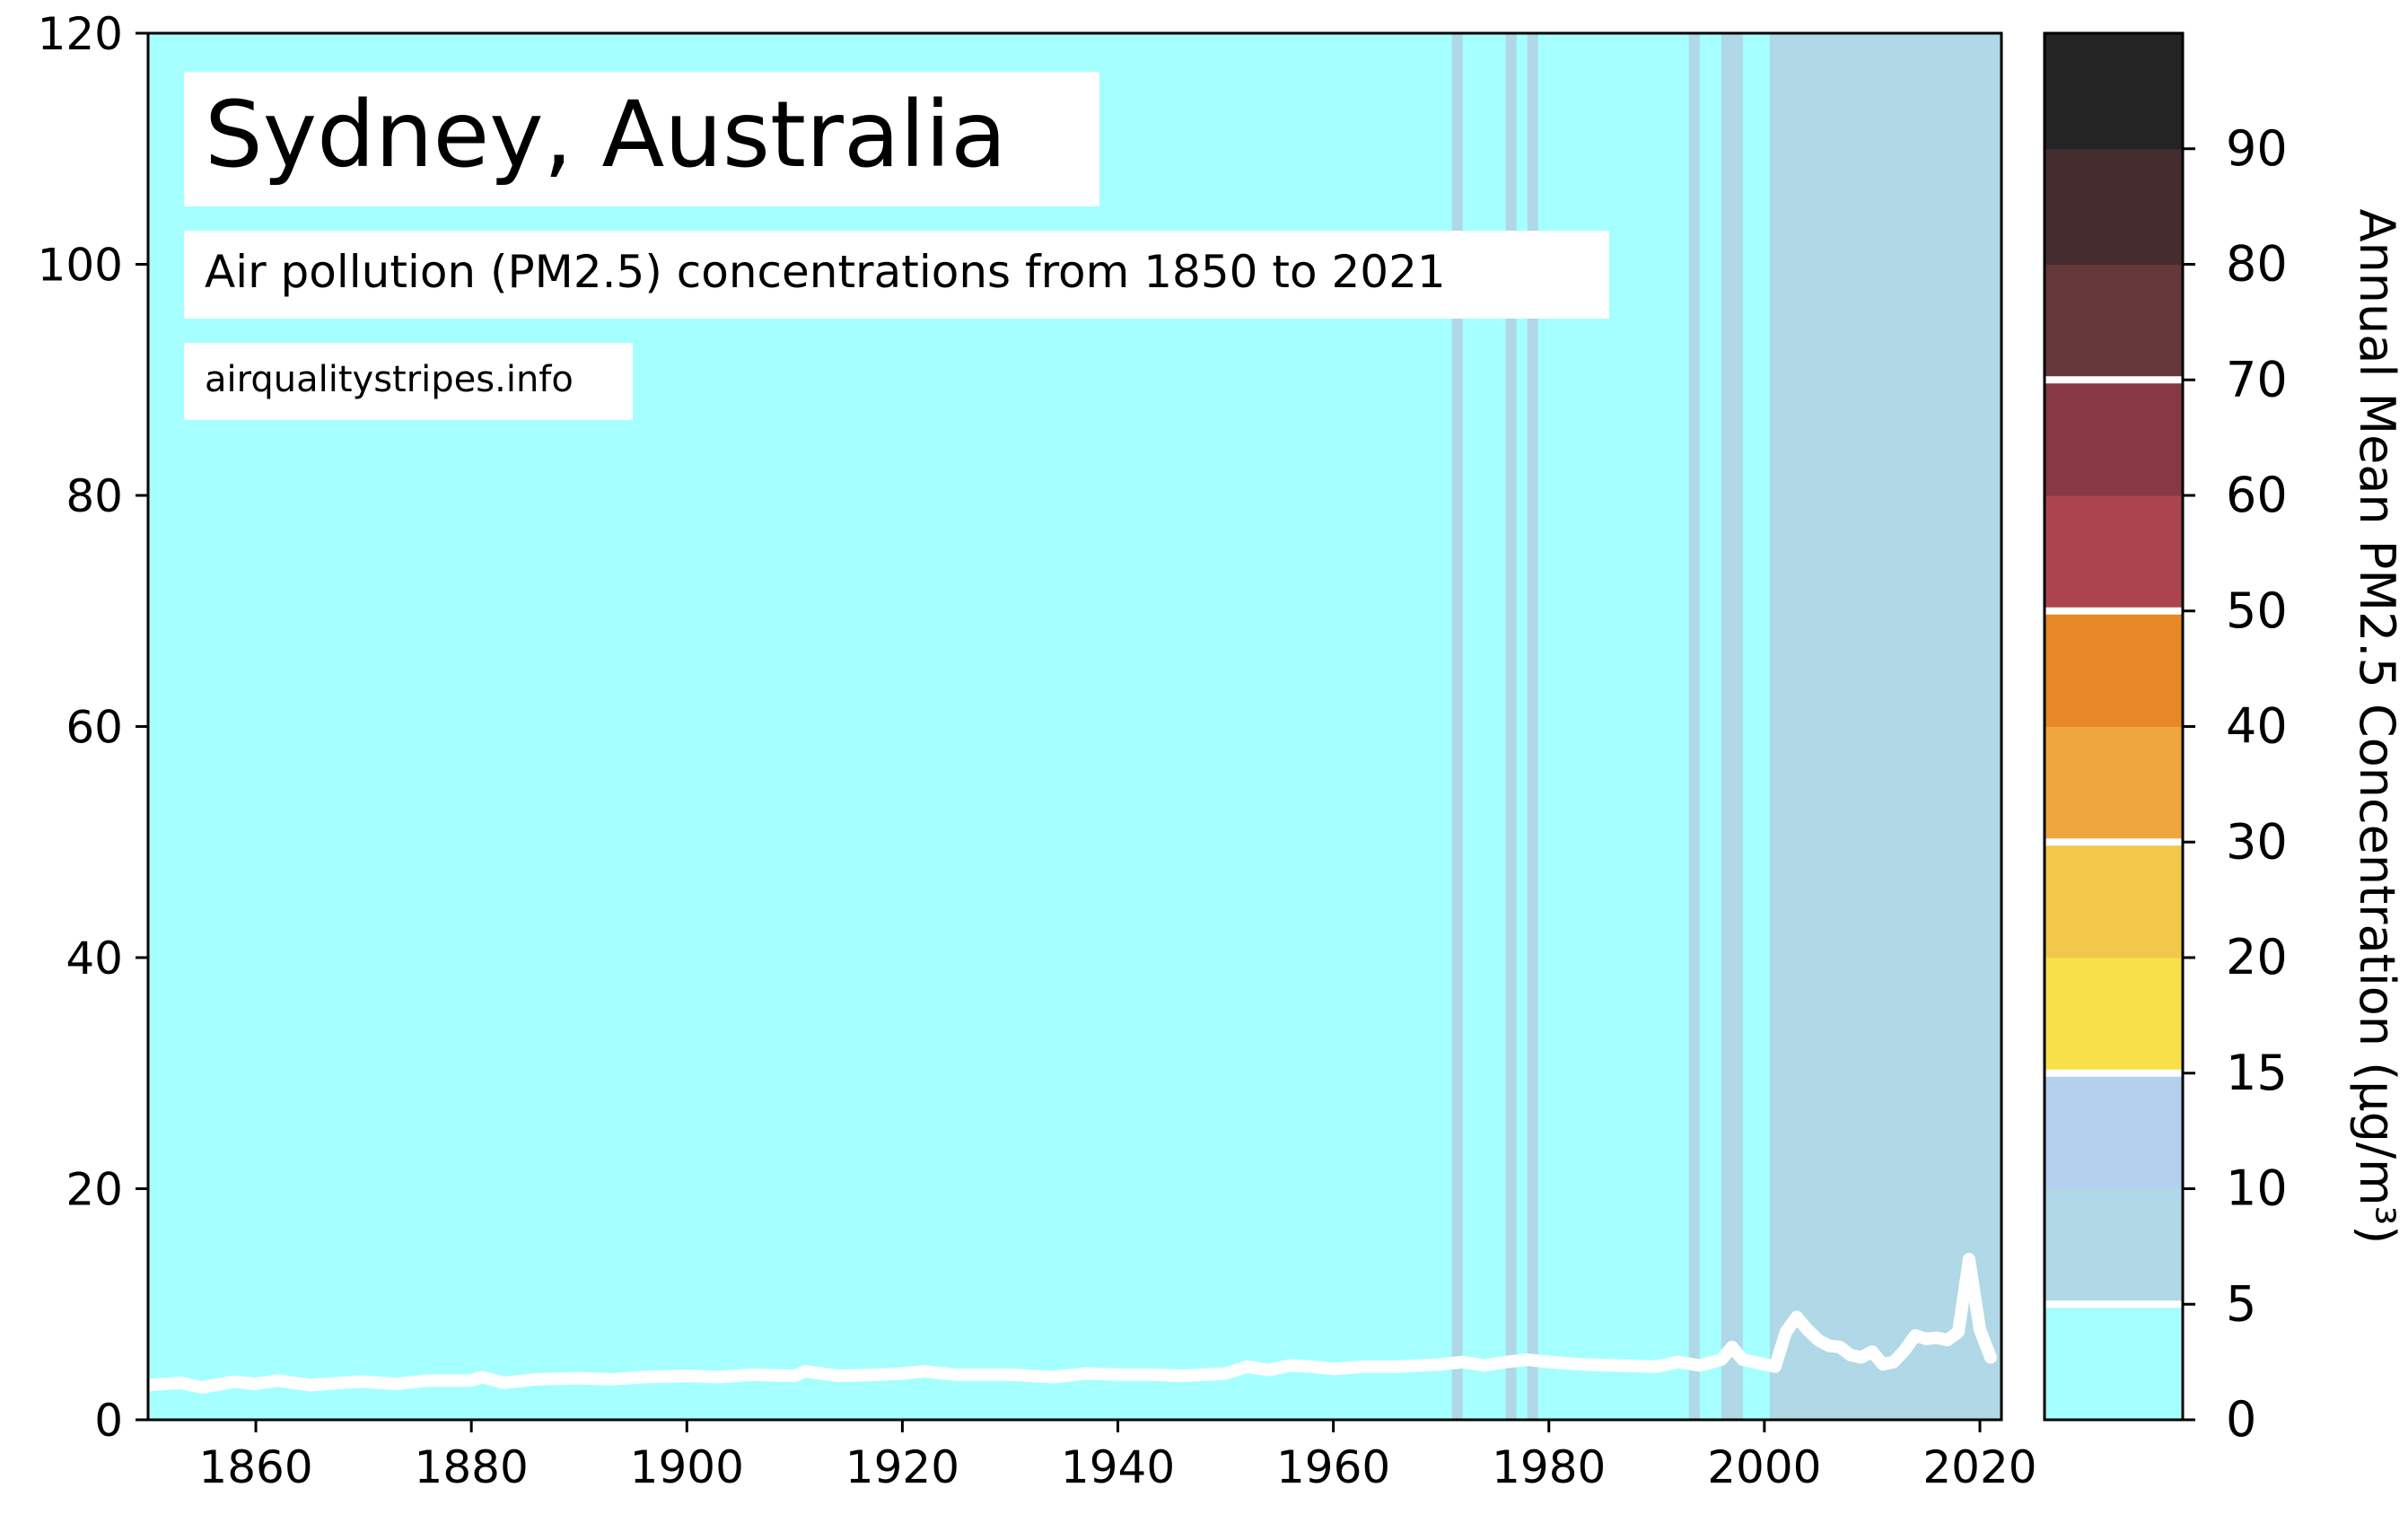  What do you see at coordinates (2241, 1303) in the screenshot?
I see `colorbar-tick-label-5: 5` at bounding box center [2241, 1303].